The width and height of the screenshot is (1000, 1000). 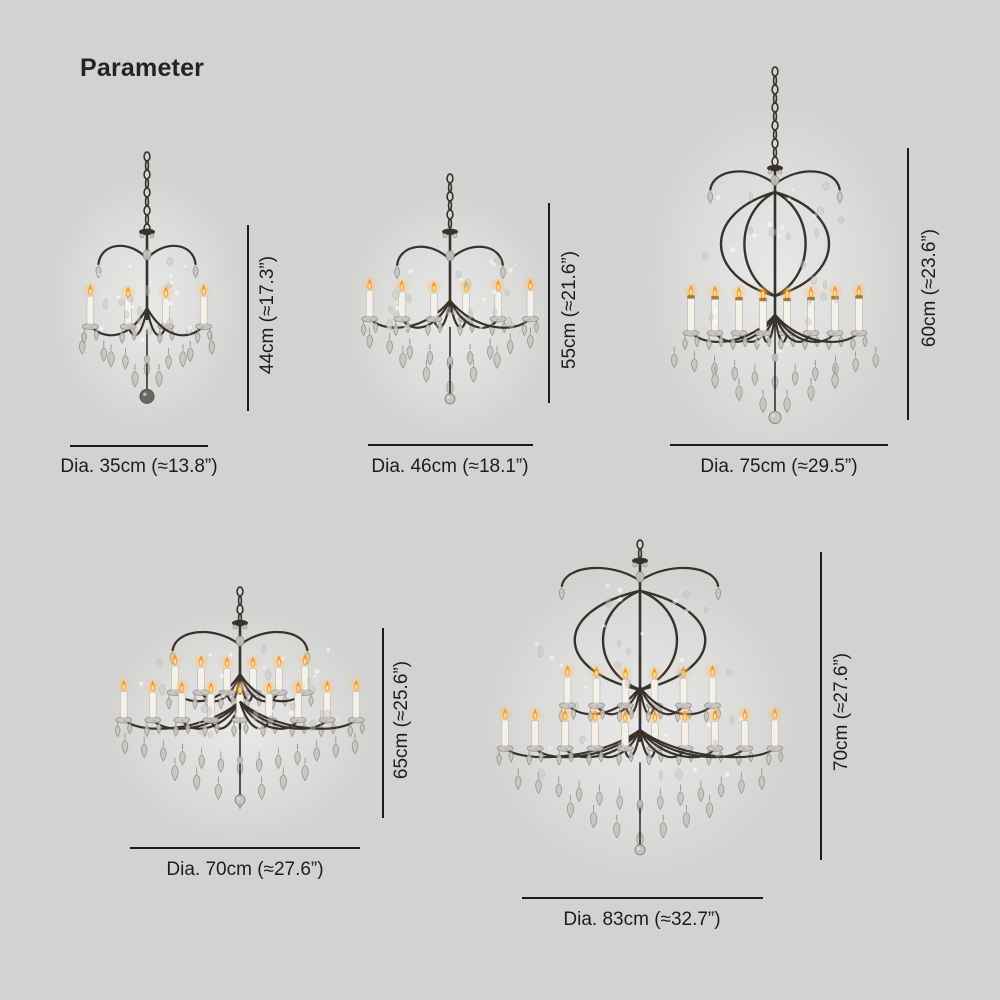 What do you see at coordinates (139, 466) in the screenshot?
I see `diameter-label: Dia. 35cm (≈13.8”)` at bounding box center [139, 466].